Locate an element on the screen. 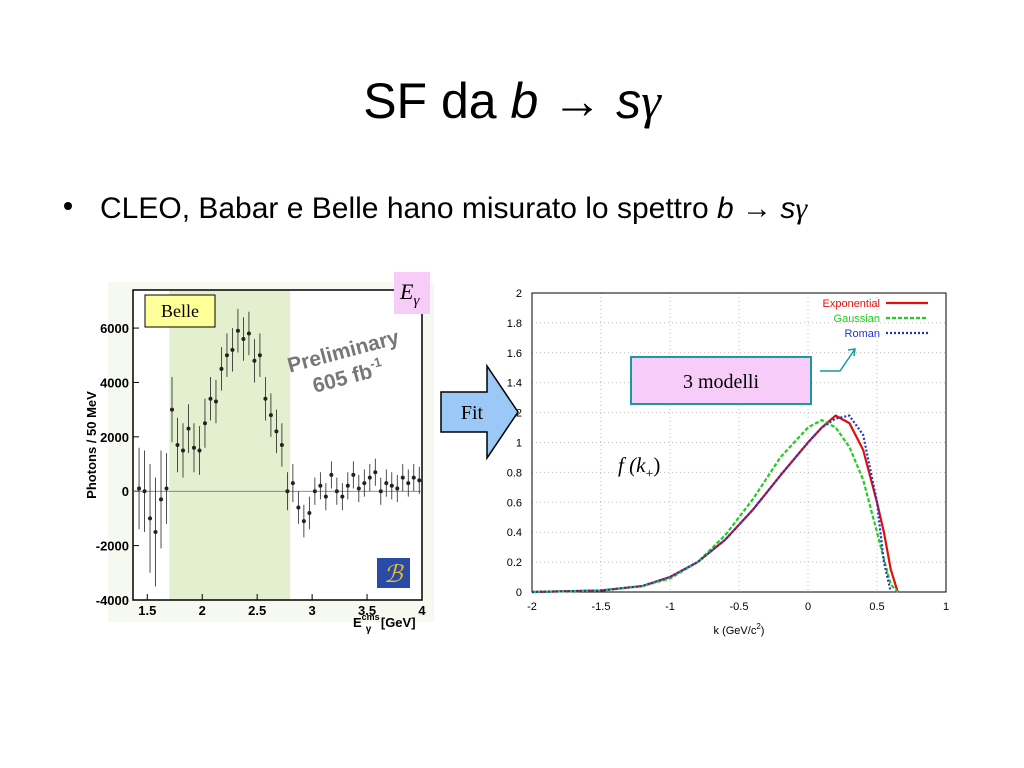 This screenshot has width=1024, height=768. x-axis-label: Ecms γ [GeV] is located at coordinates (384, 623).